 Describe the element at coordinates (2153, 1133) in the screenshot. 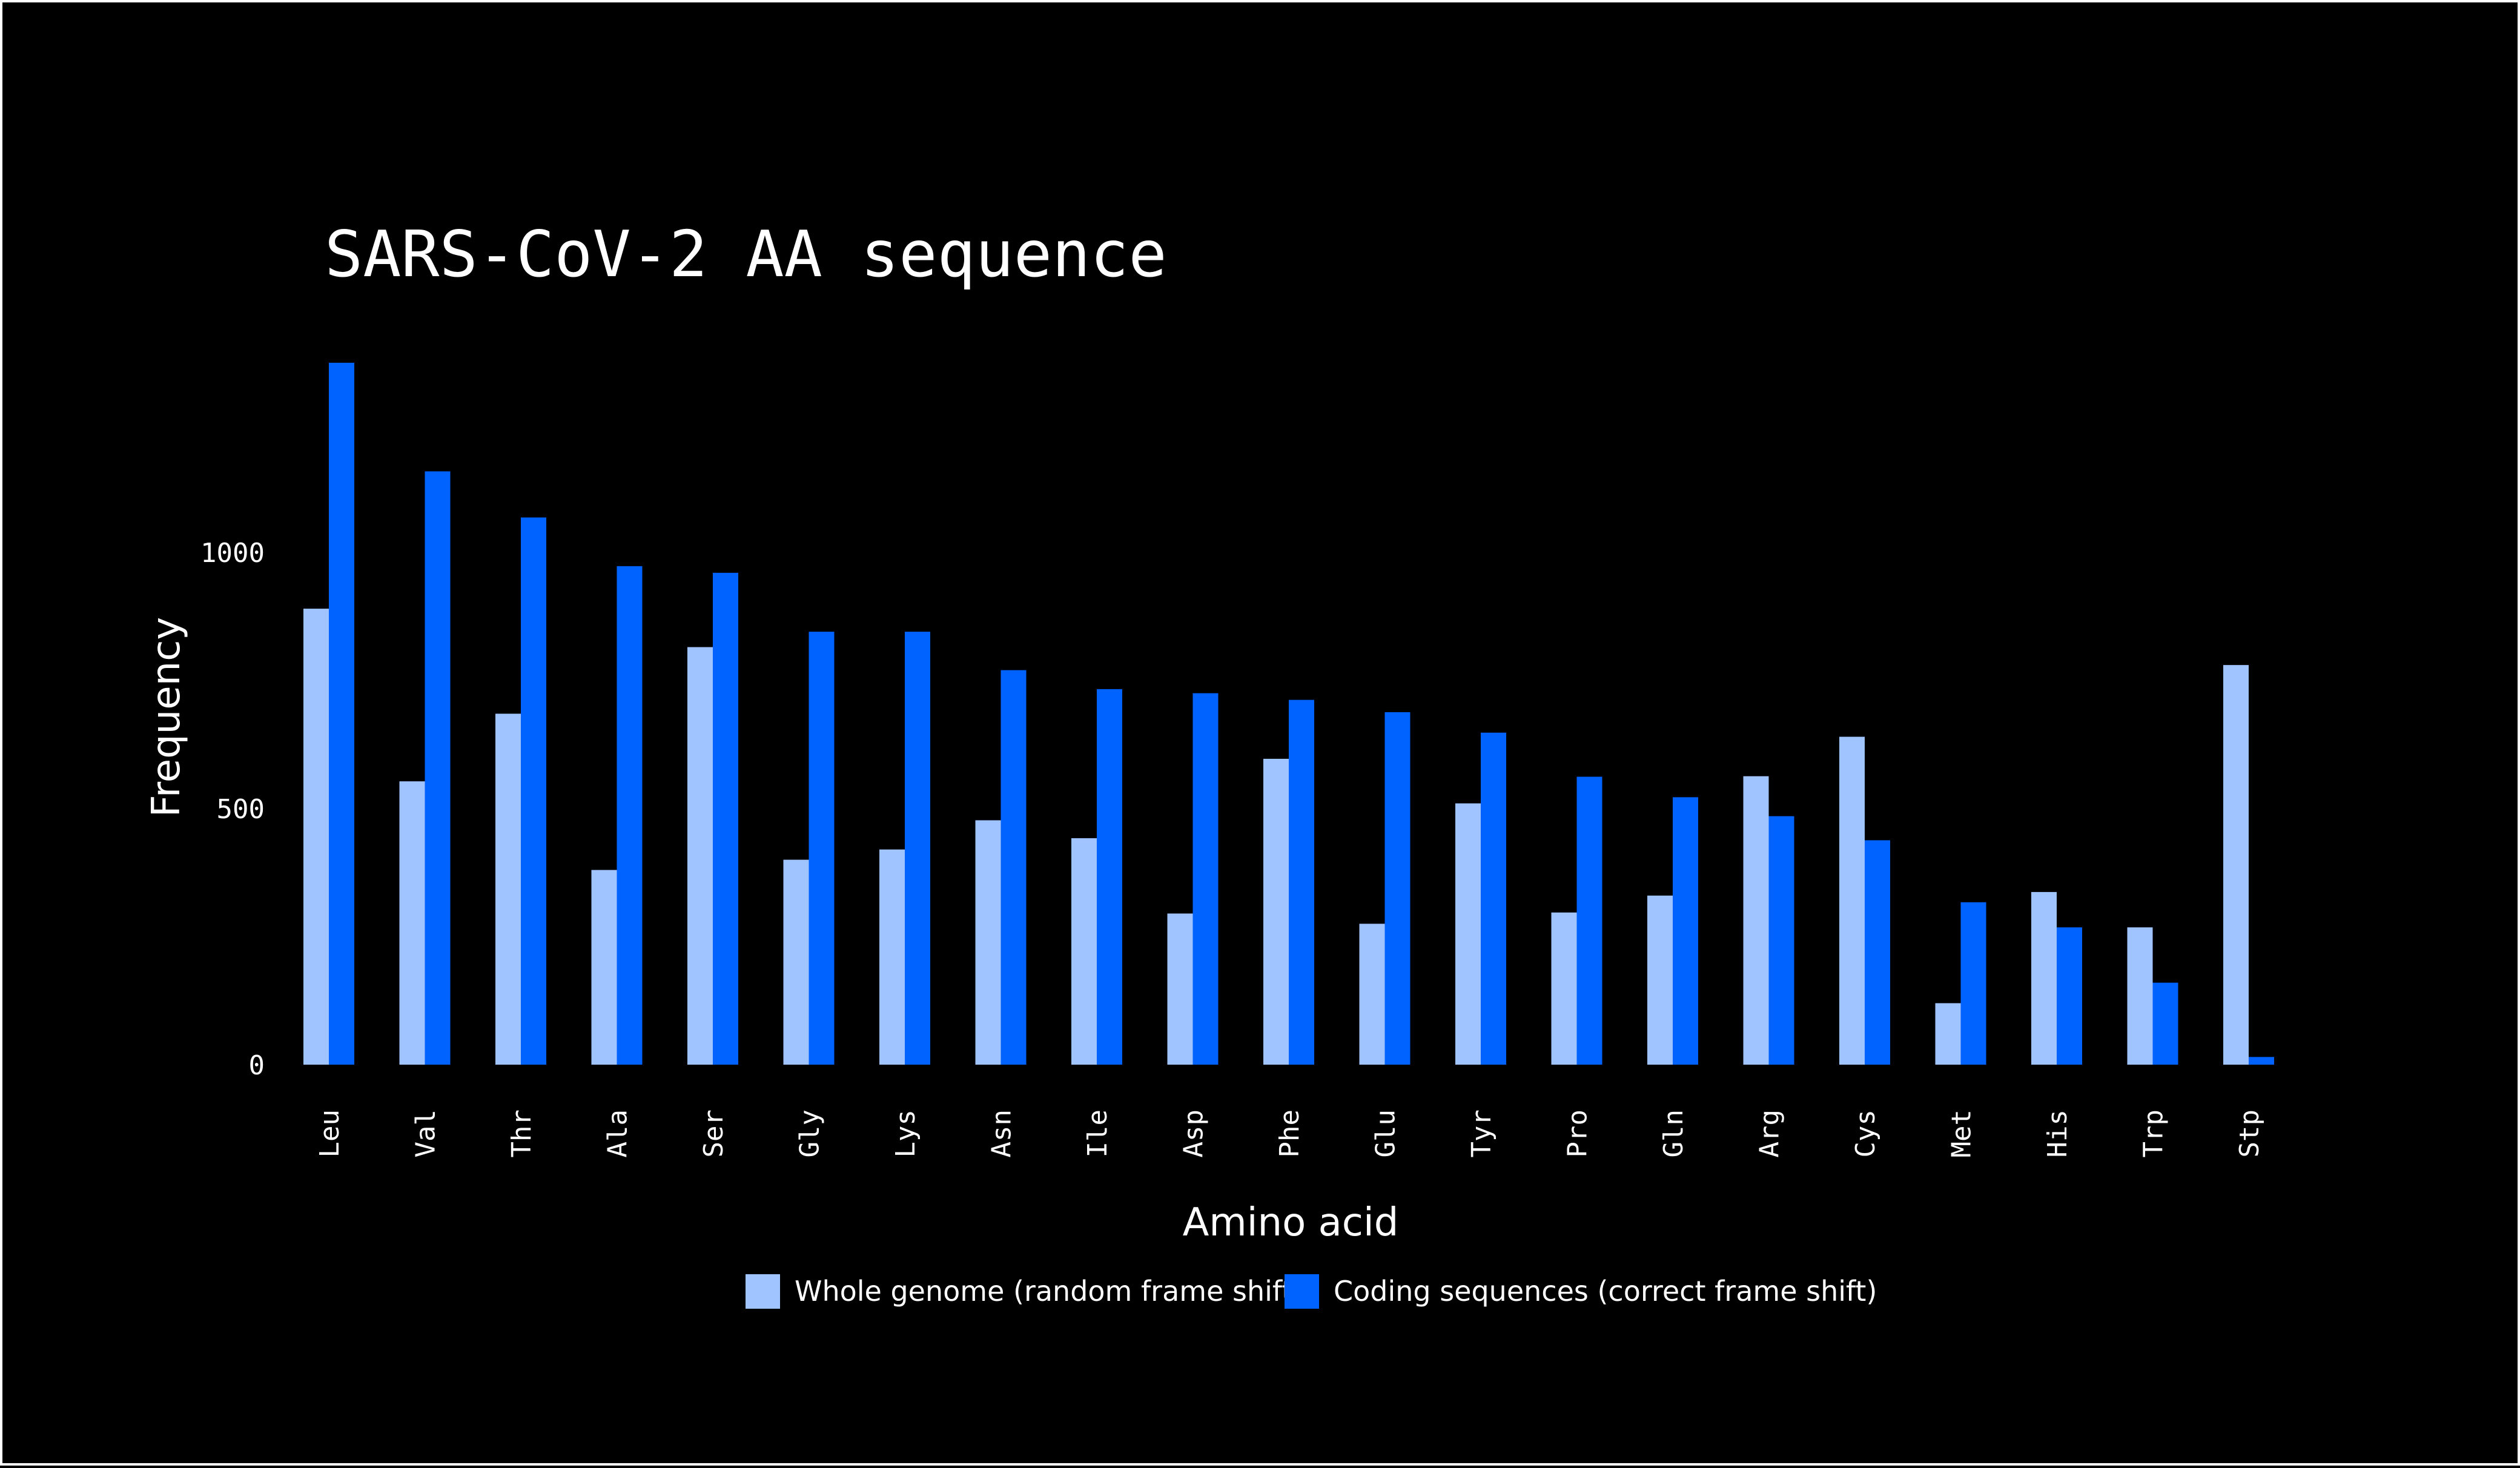

I see `x-tick-label-trp: Trp` at that location.